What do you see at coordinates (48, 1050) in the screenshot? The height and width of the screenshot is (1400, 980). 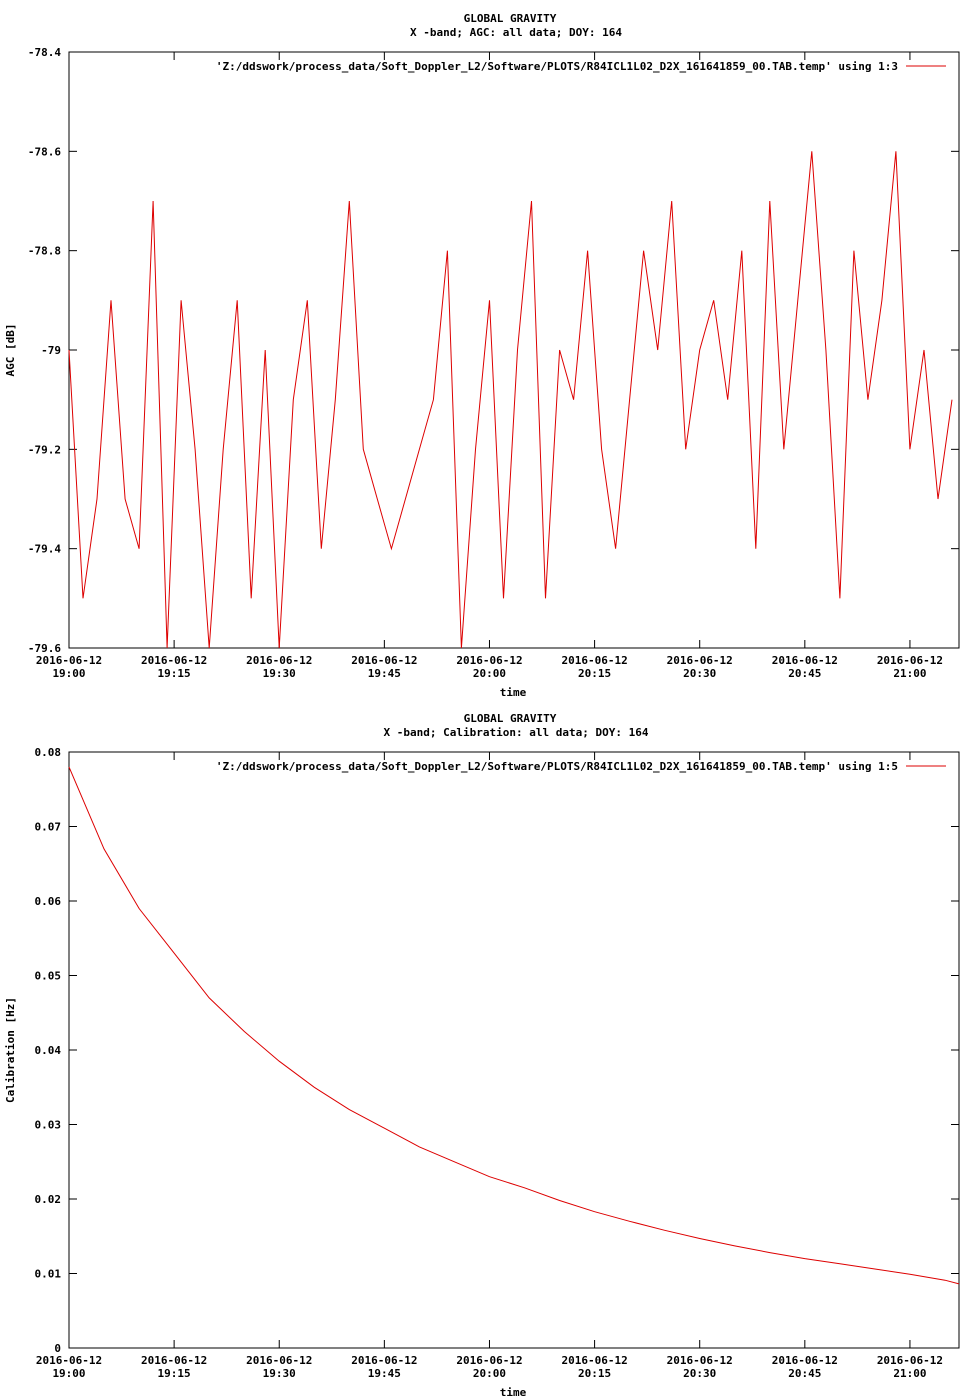 I see `y-tick-label: 0.04` at bounding box center [48, 1050].